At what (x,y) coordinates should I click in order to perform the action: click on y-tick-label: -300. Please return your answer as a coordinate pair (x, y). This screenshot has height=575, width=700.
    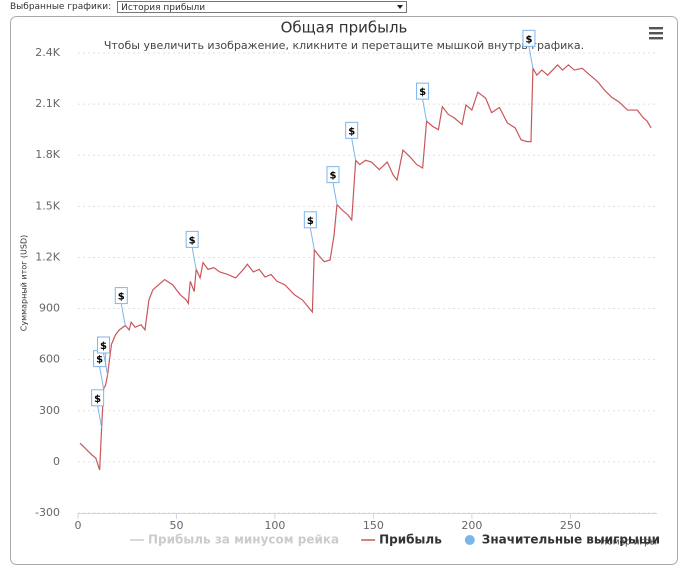
    Looking at the image, I should click on (47, 512).